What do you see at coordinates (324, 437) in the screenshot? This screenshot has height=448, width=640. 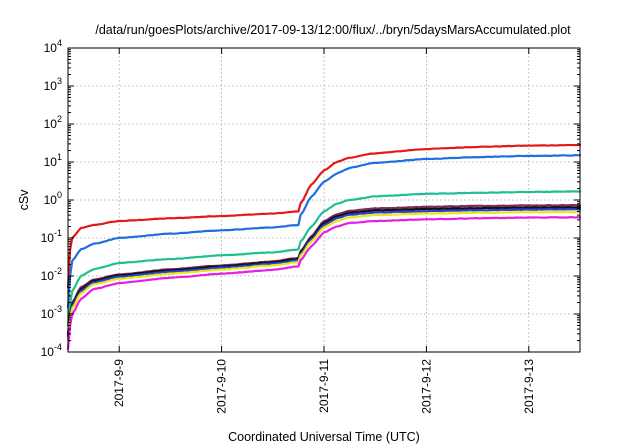 I see `x-axis-label: Coordinated Universal Time (UTC)` at bounding box center [324, 437].